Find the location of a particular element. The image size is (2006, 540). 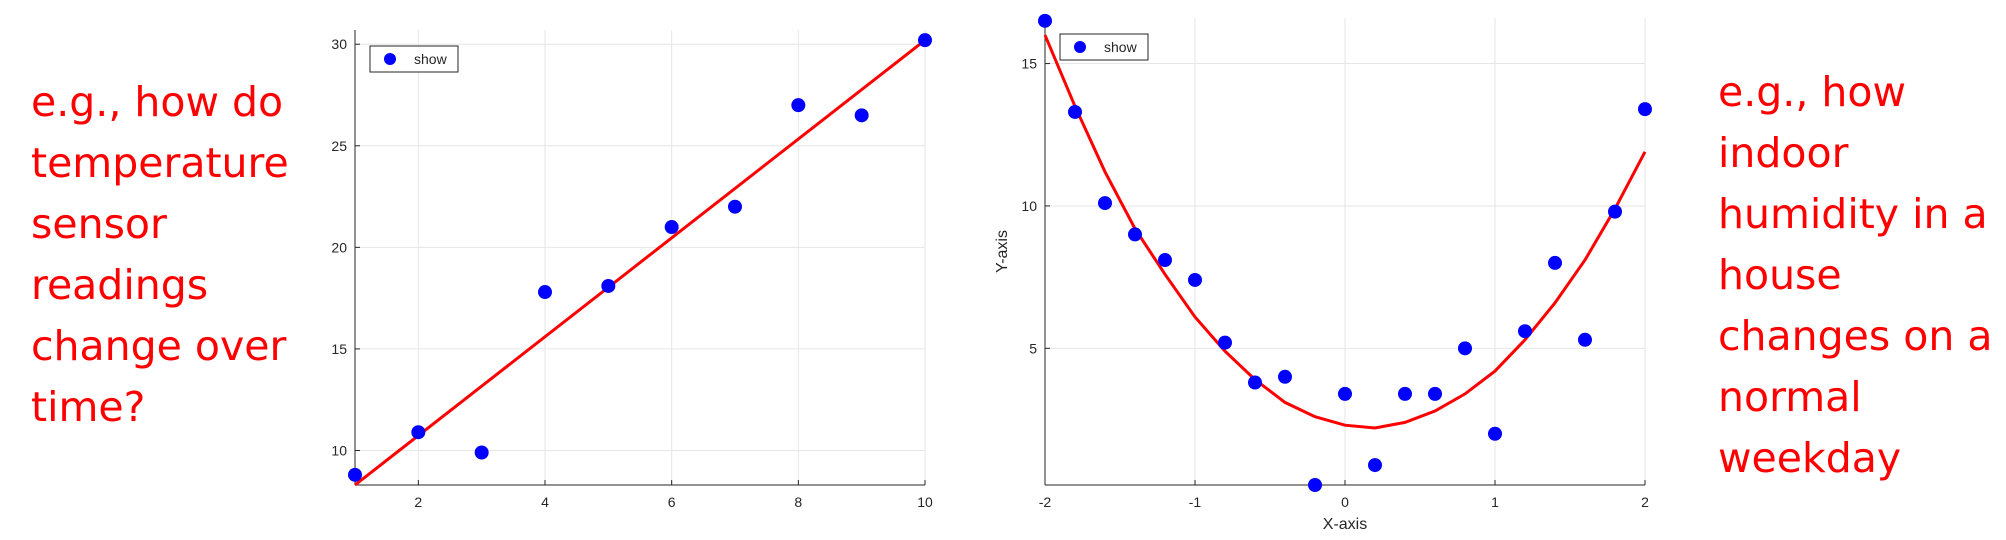

x-tick-label: 6 is located at coordinates (672, 502).